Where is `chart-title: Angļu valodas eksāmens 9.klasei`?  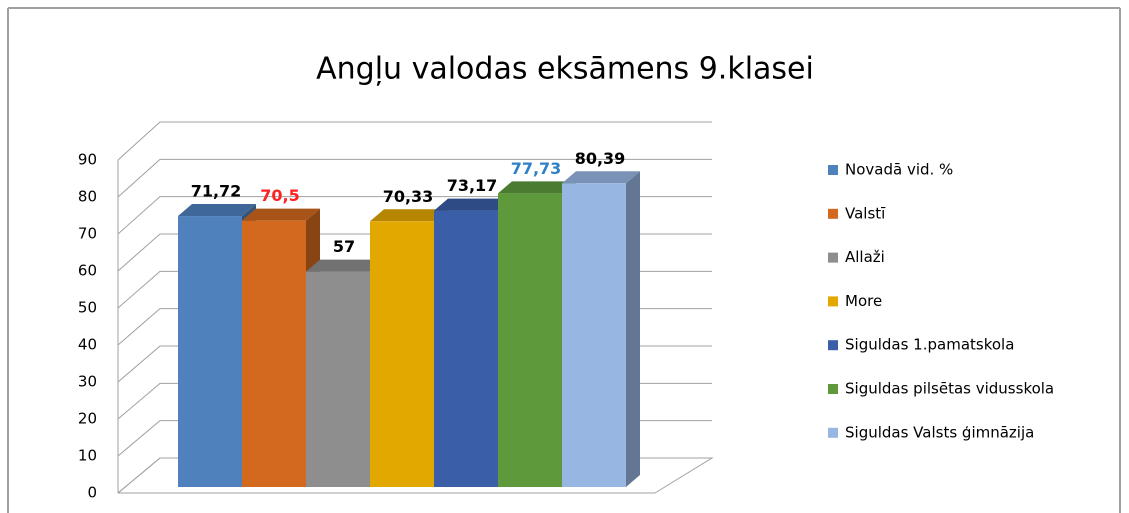
chart-title: Angļu valodas eksāmens 9.klasei is located at coordinates (565, 69).